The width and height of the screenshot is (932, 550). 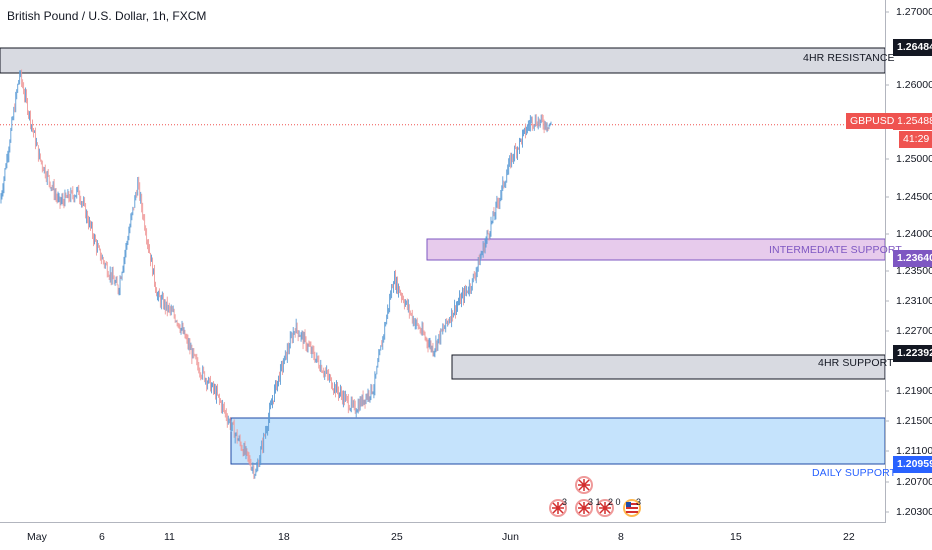 What do you see at coordinates (914, 482) in the screenshot?
I see `price-tick: 1.20700` at bounding box center [914, 482].